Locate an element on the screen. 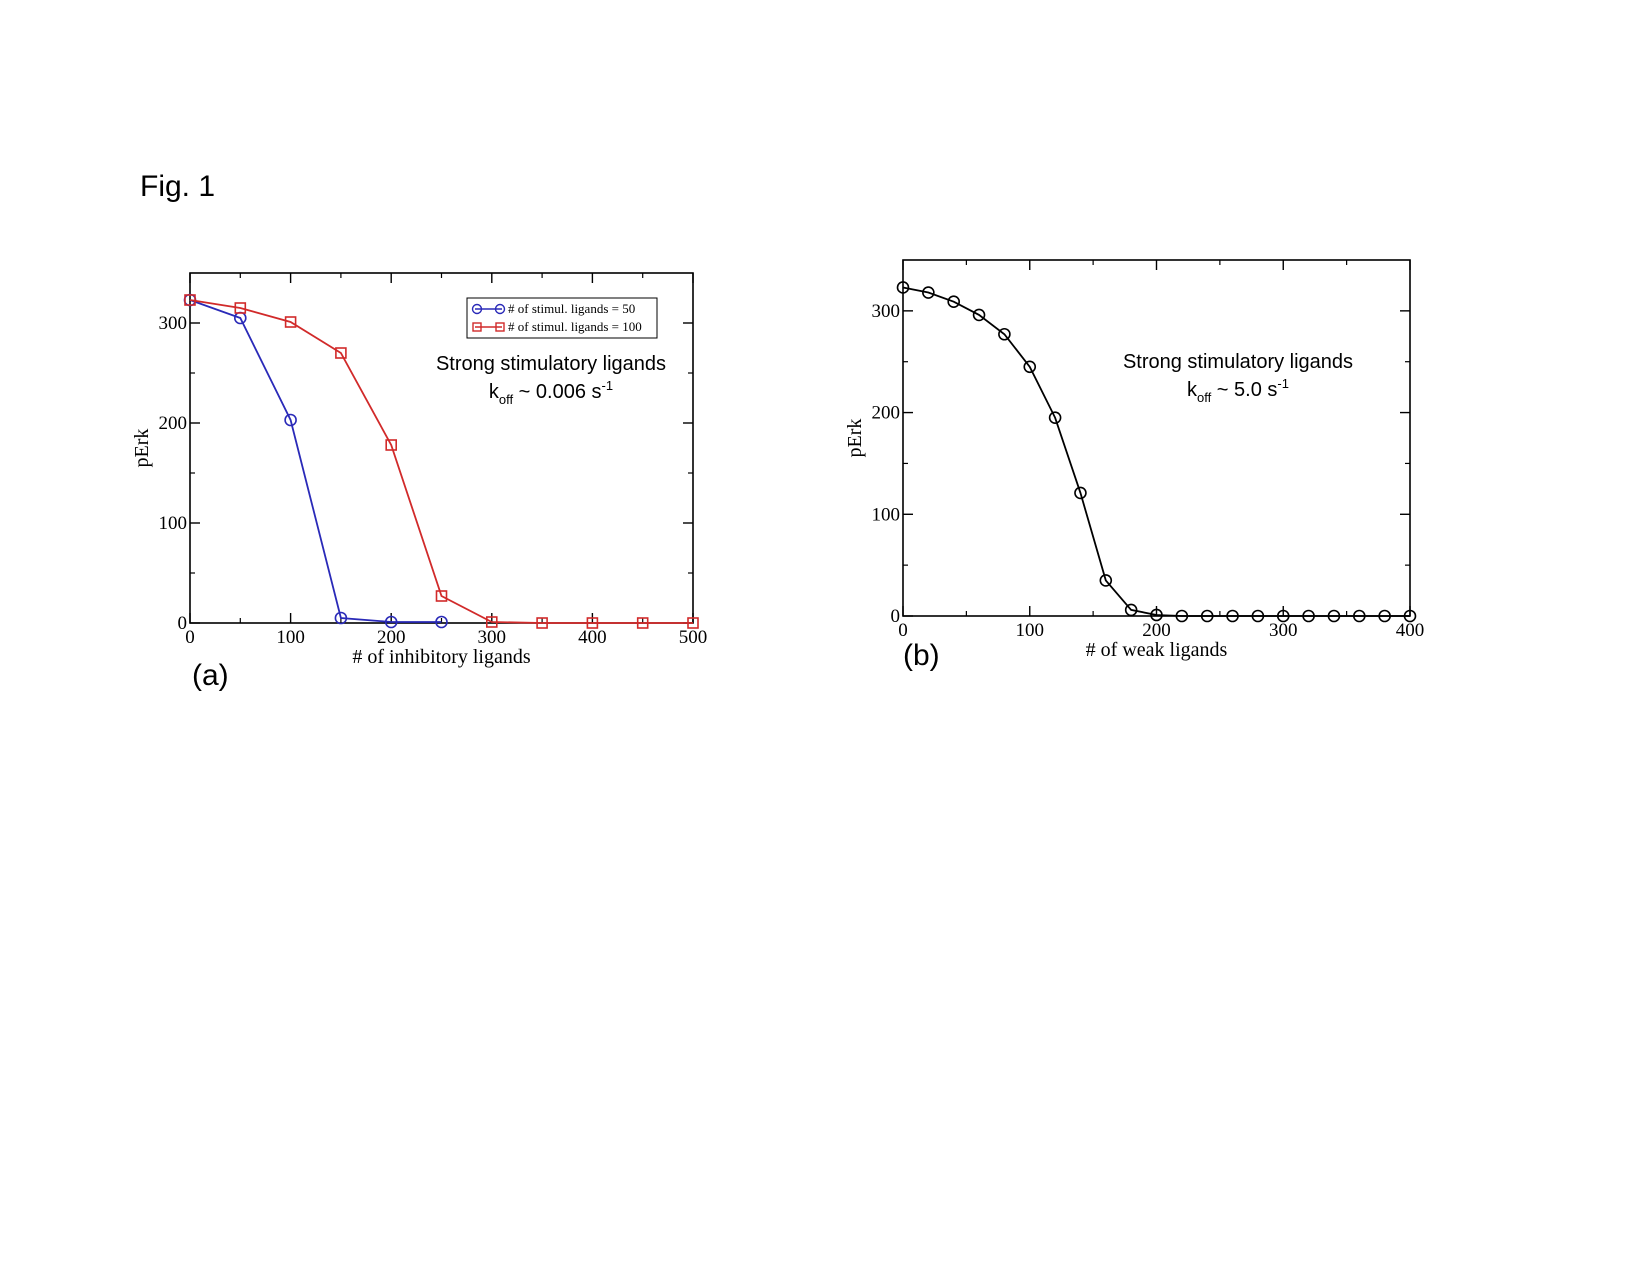  annotation-line2: koff ~ 5.0 s-1 is located at coordinates (1238, 390).